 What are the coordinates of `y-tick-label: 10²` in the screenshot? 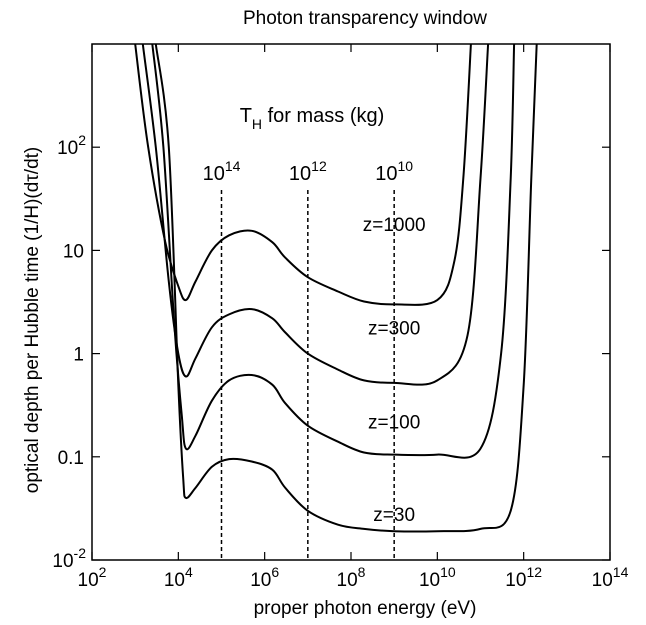 It's located at (71, 145).